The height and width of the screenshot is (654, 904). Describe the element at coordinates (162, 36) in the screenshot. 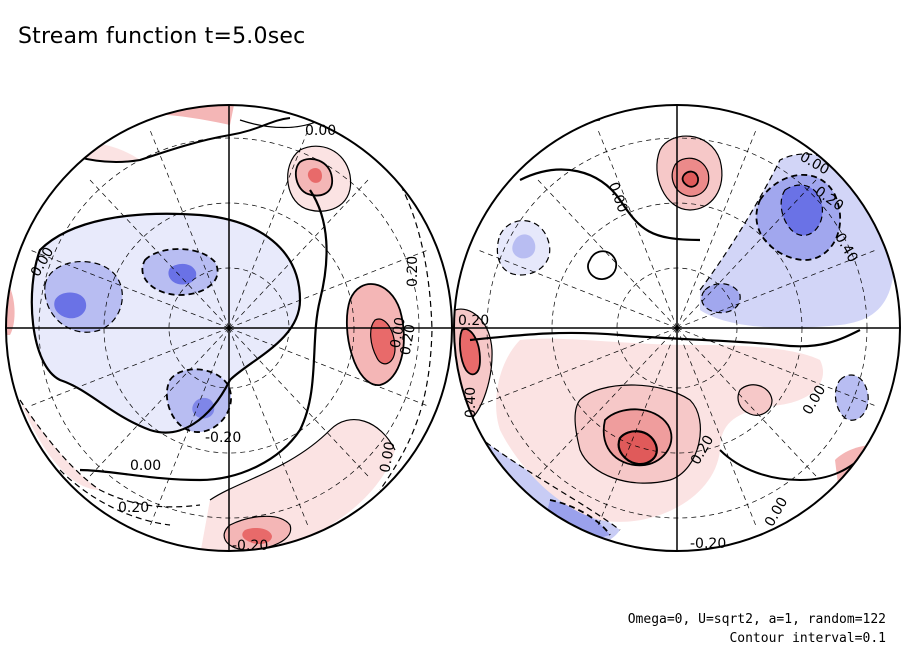

I see `plot-title: Stream function t=5.0sec` at that location.